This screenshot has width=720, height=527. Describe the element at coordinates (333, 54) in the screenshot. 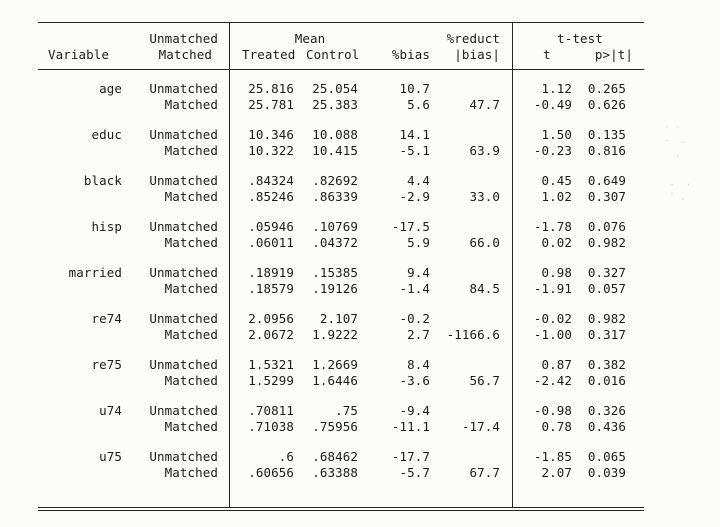

I see `header-control: Control` at that location.